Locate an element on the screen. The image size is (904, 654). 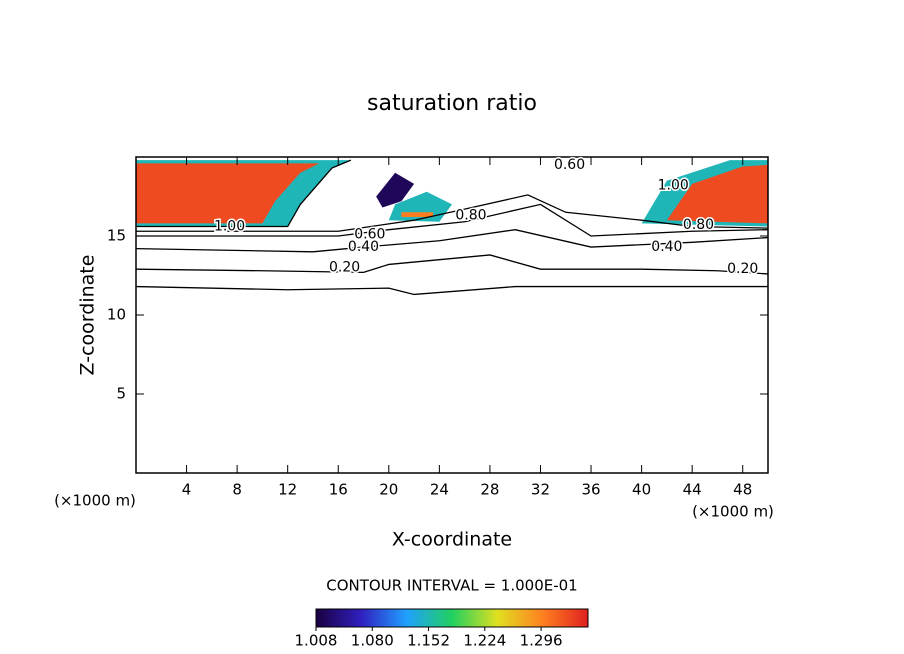
plot-area is located at coordinates (452, 227).